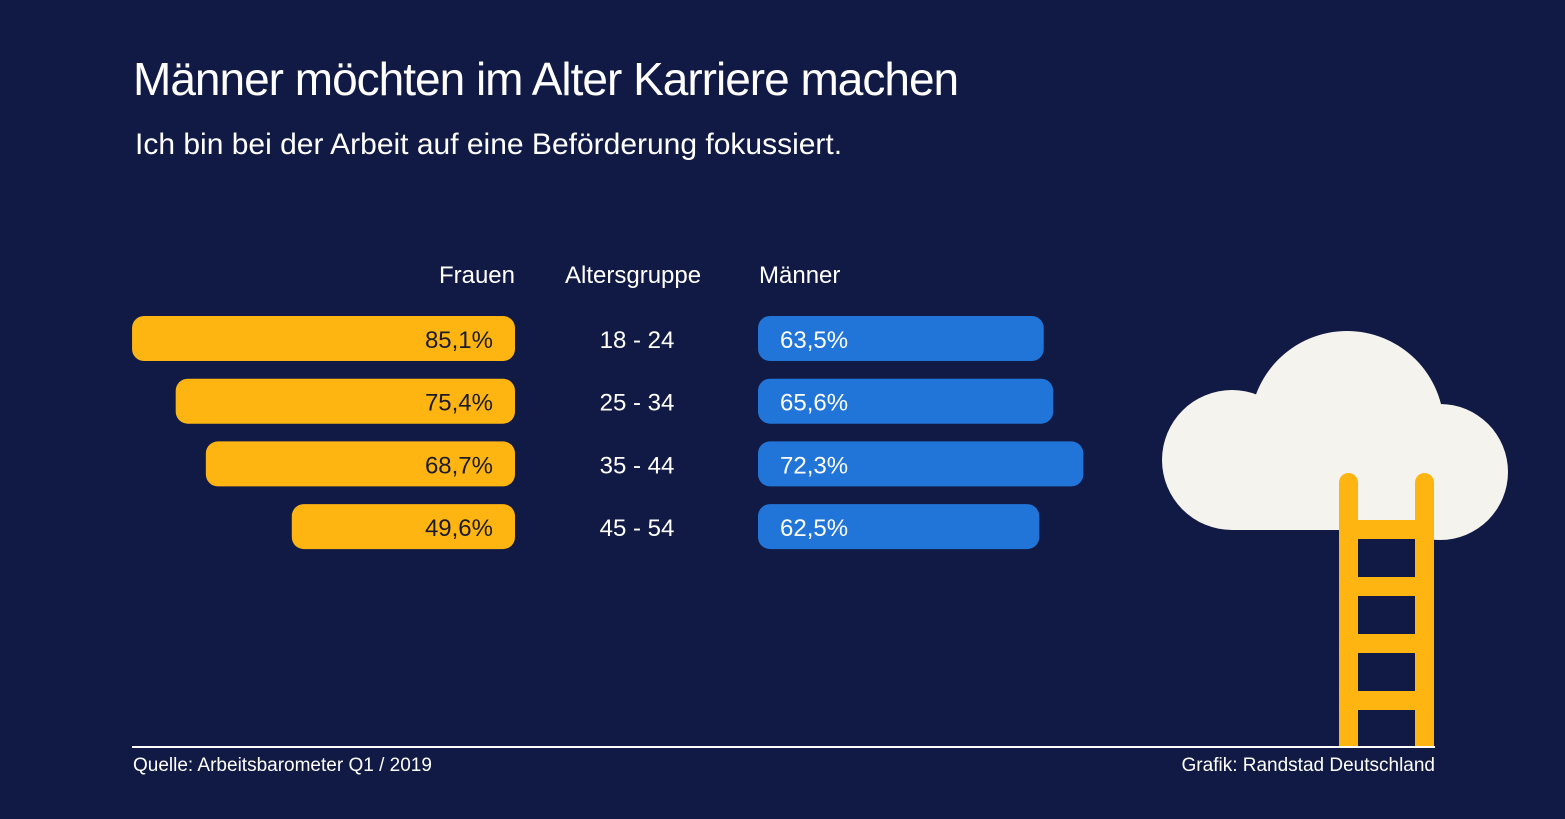 The image size is (1565, 819). I want to click on header-maenner: Männer, so click(800, 275).